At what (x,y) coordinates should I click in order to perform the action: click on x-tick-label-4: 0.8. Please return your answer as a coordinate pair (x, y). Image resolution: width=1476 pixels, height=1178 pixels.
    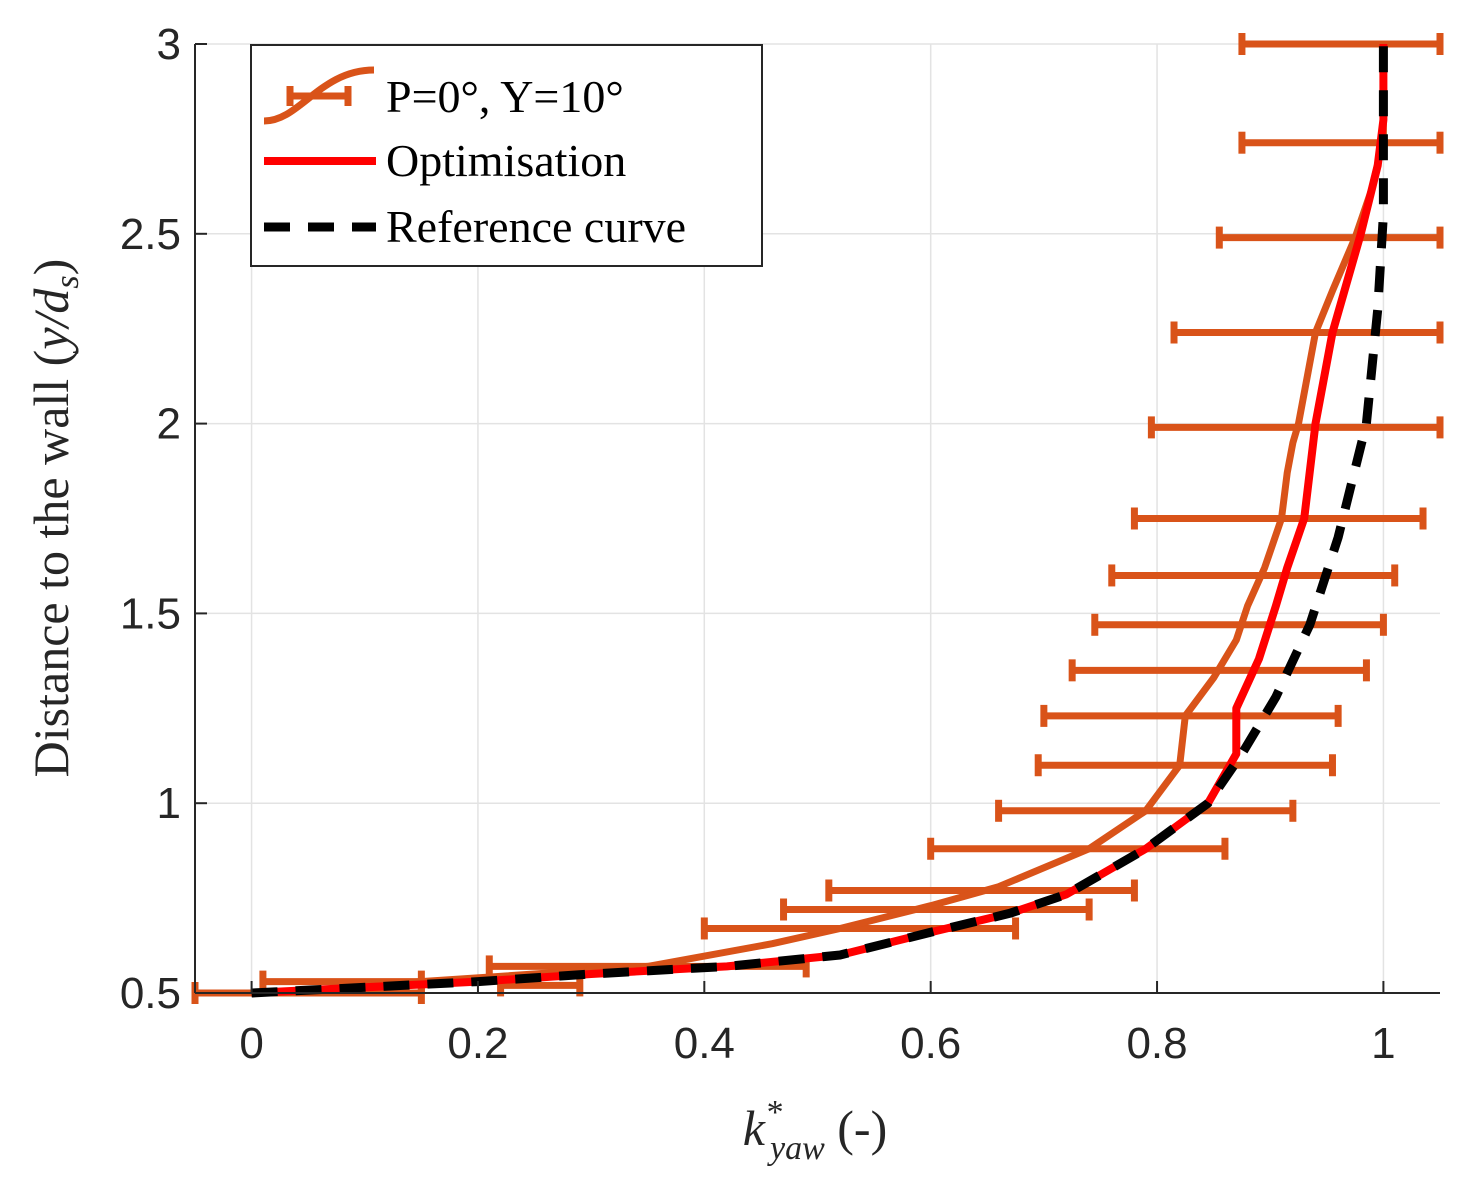
    Looking at the image, I should click on (1156, 1043).